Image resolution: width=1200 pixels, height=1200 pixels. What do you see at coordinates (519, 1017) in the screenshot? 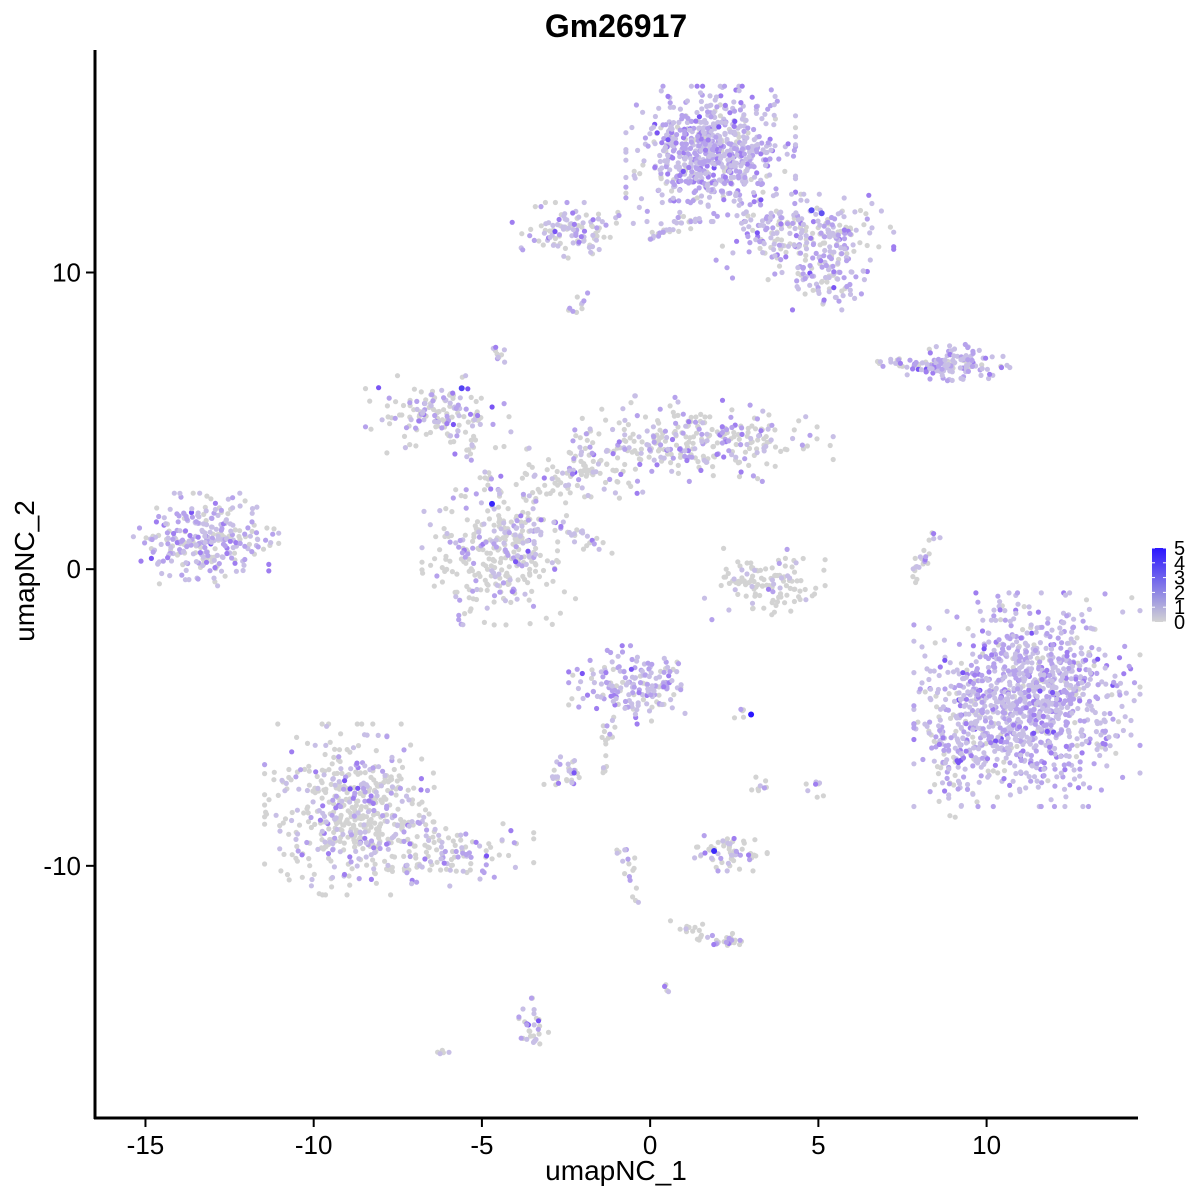
I see `cell-point-c19` at bounding box center [519, 1017].